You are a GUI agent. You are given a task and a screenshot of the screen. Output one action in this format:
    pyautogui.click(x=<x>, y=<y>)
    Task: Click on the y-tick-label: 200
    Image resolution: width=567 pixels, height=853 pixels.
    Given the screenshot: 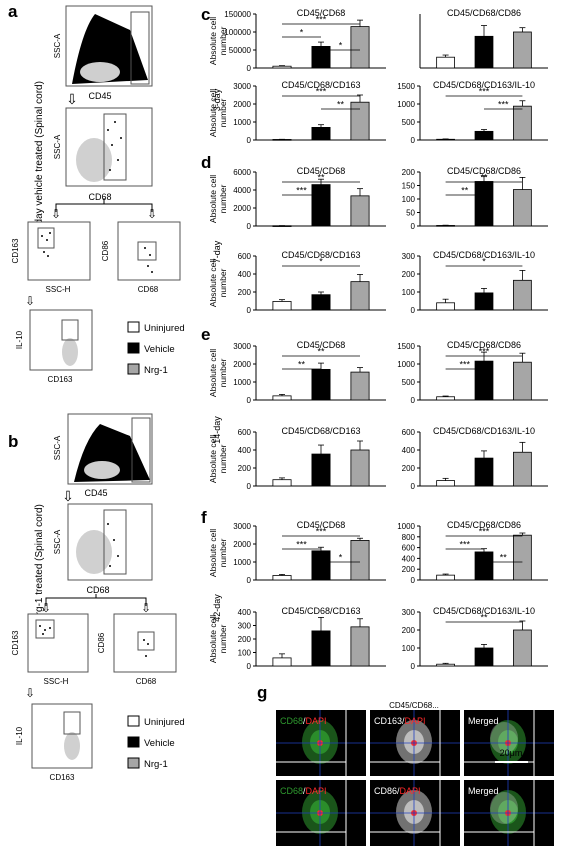 What is the action you would take?
    pyautogui.click(x=409, y=569)
    